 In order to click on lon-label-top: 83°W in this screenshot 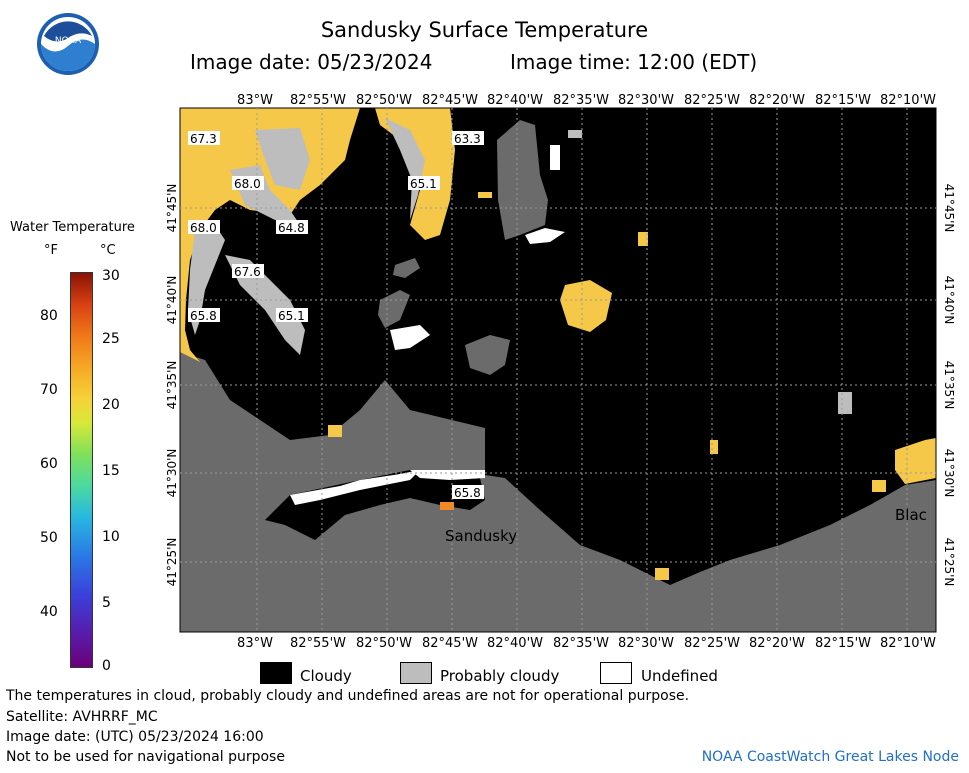, I will do `click(255, 100)`.